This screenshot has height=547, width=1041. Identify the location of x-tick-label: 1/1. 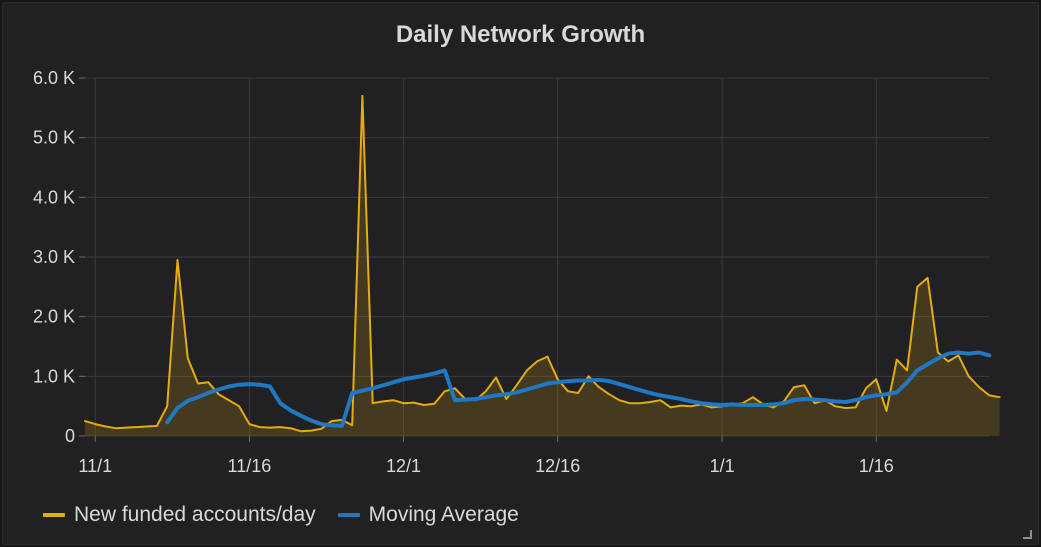
(722, 466).